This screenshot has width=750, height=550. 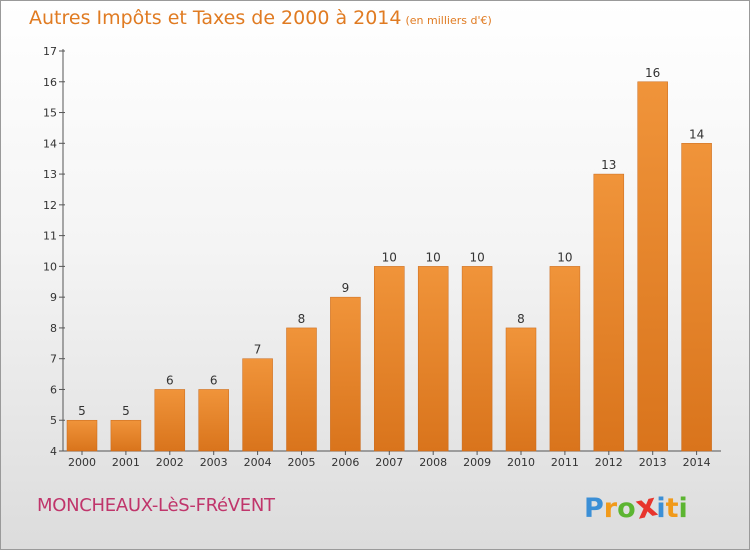 What do you see at coordinates (696, 134) in the screenshot?
I see `data-label: 14` at bounding box center [696, 134].